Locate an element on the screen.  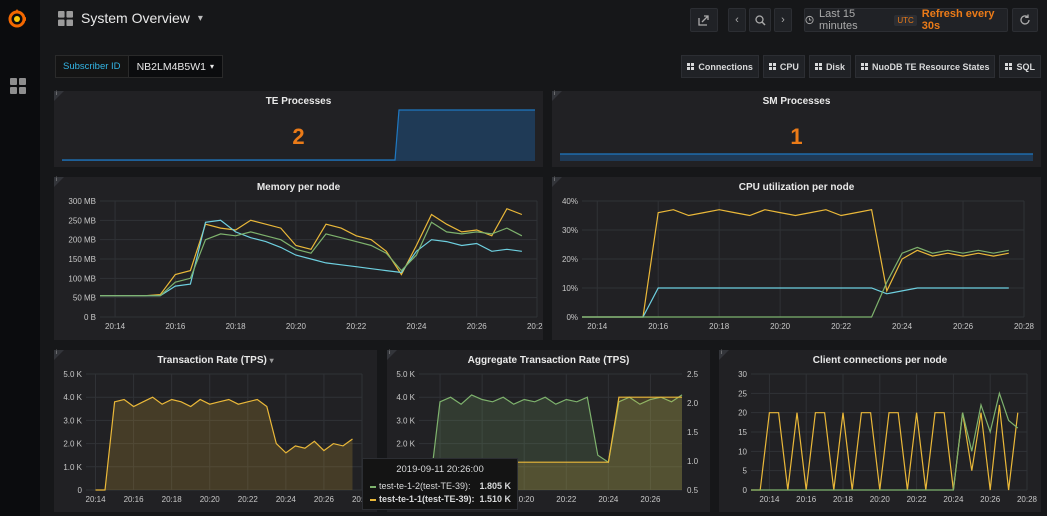
tooltip-series-value: 1.510 K is located at coordinates (495, 499).